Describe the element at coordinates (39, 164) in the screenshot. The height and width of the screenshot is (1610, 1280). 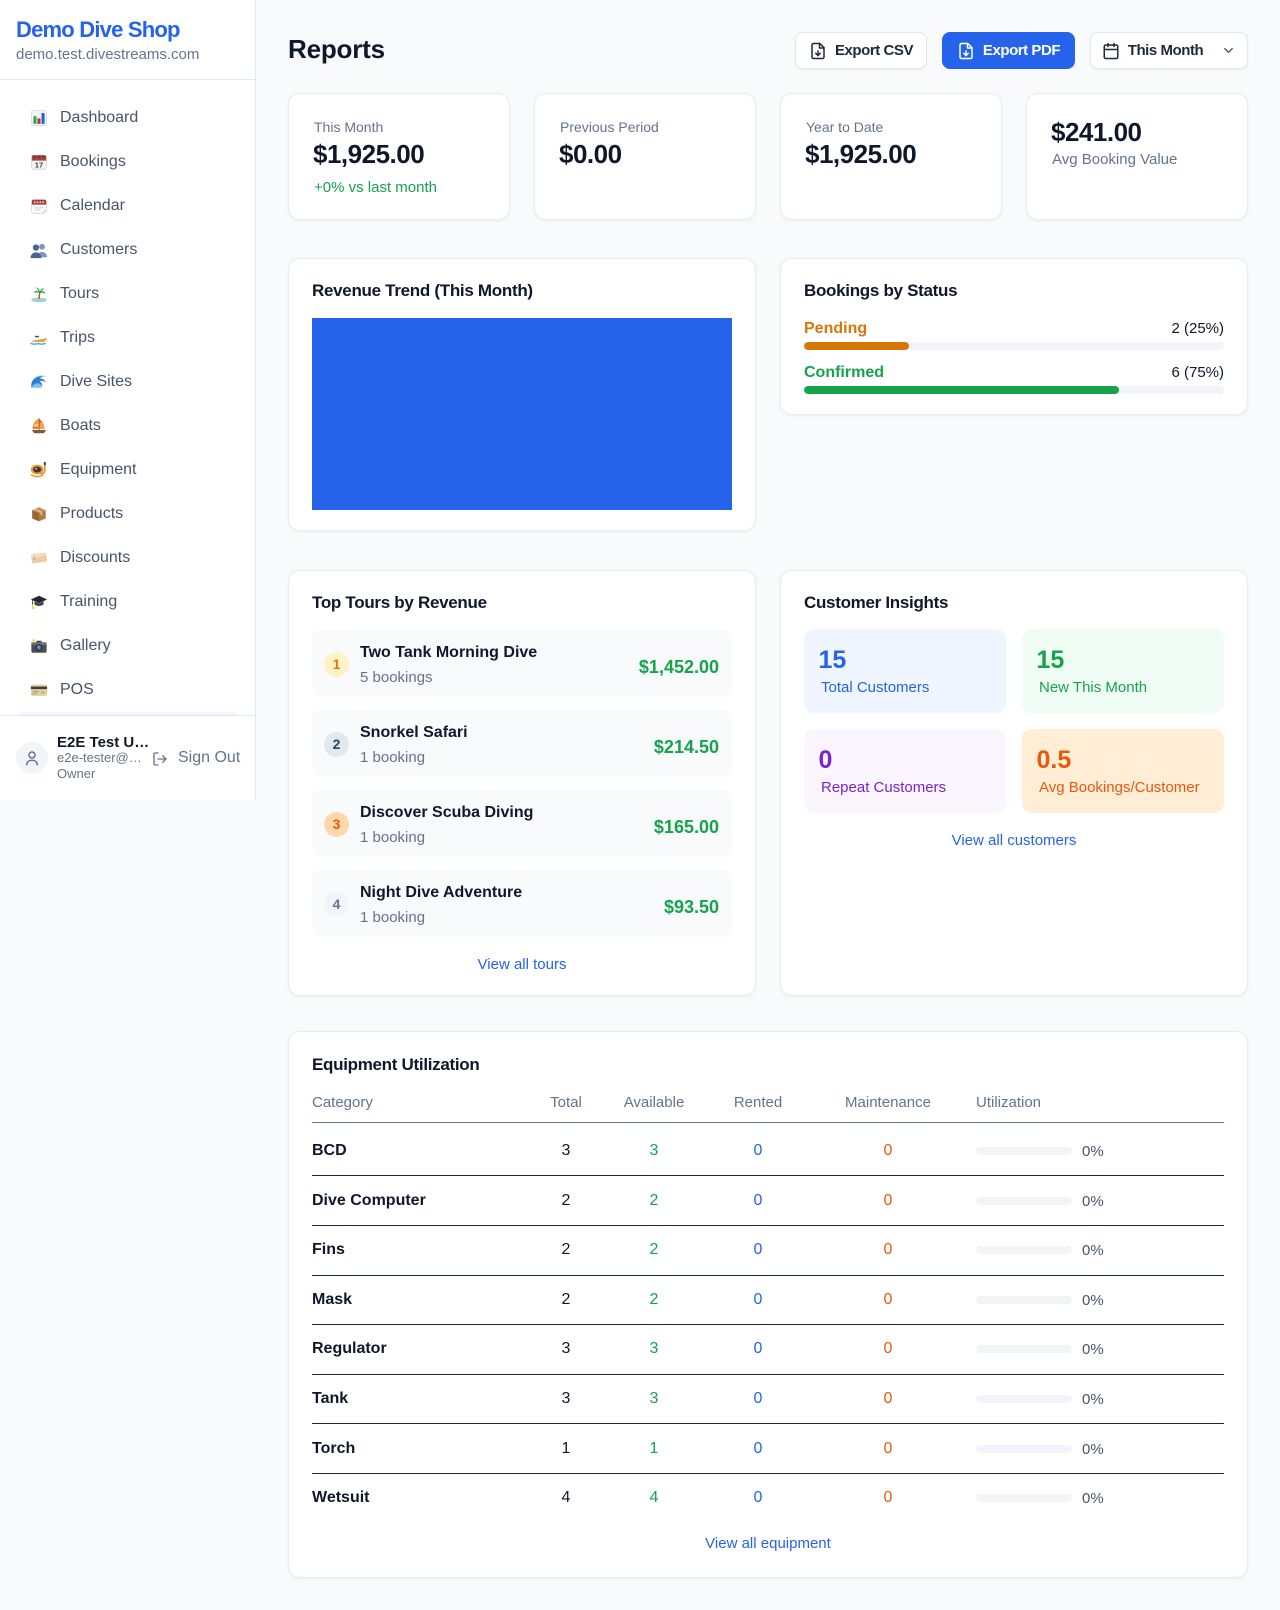
I see `svg-text: 17` at that location.